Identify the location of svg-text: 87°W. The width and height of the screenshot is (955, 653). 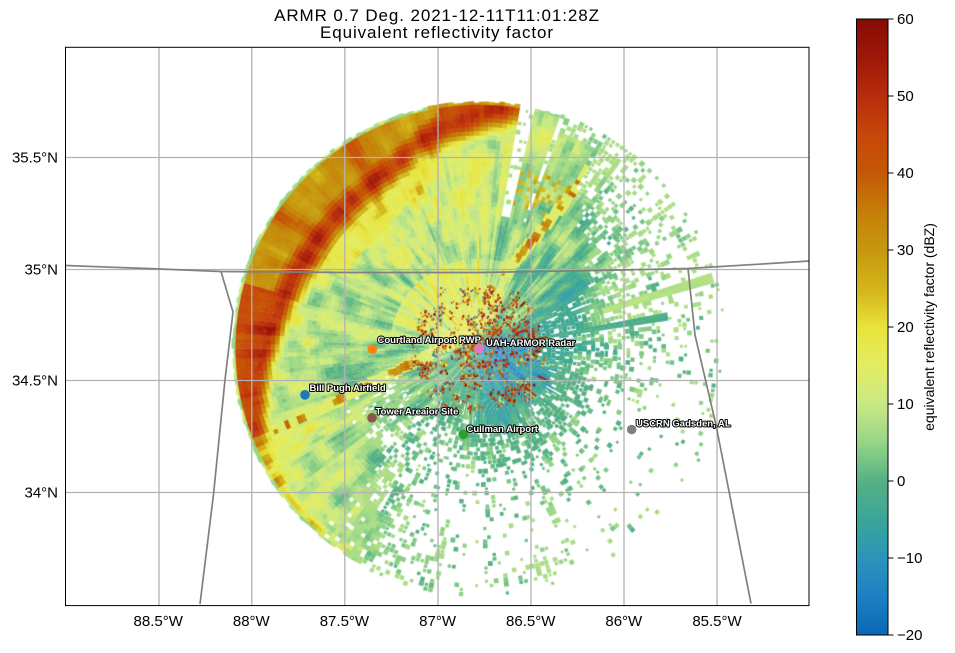
(438, 621).